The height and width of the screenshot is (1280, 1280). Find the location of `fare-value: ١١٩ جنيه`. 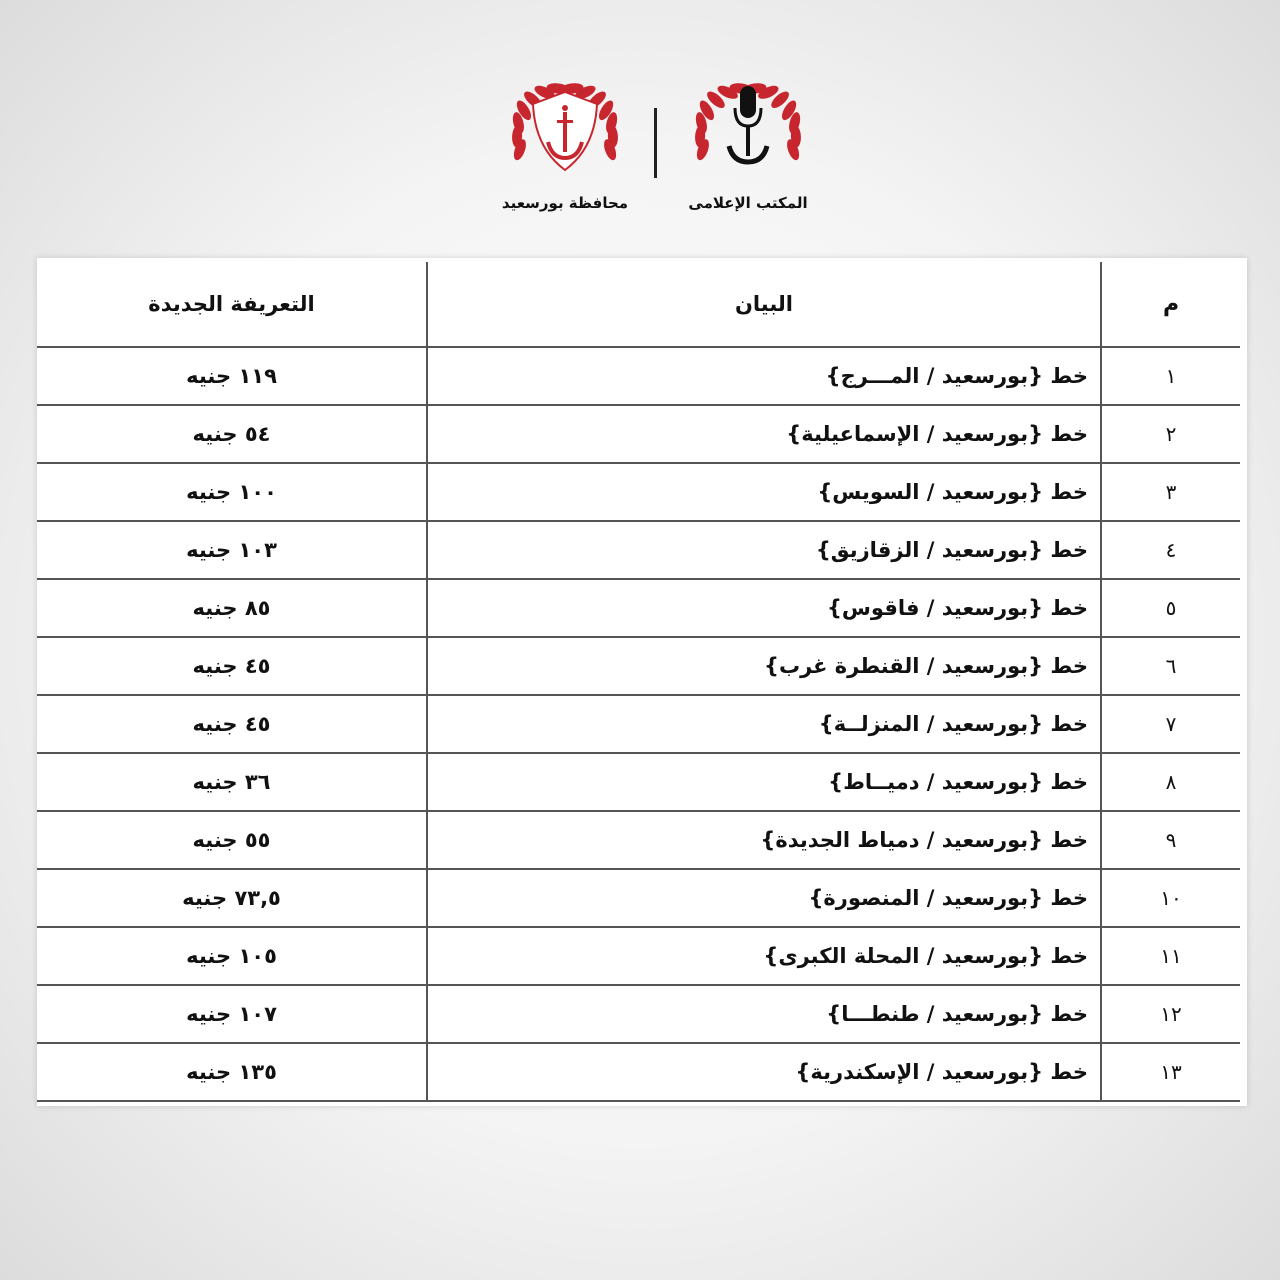

fare-value: ١١٩ جنيه is located at coordinates (232, 376).